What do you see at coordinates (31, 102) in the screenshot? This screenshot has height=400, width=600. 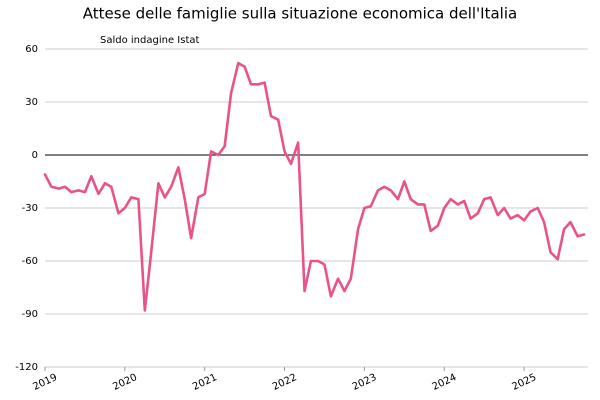 I see `y-tick-label: 30` at bounding box center [31, 102].